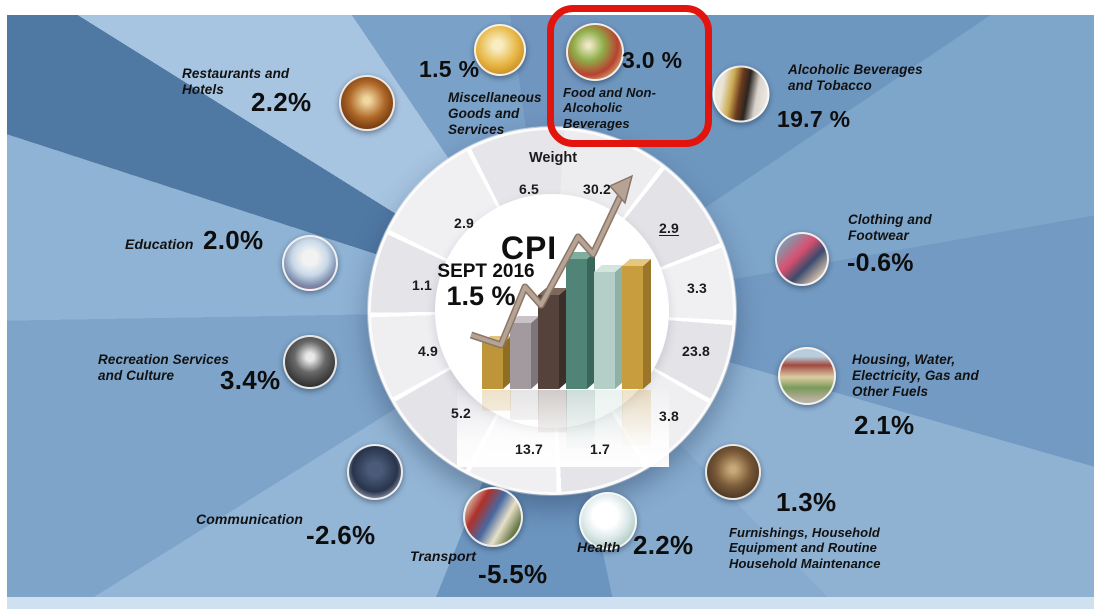  Describe the element at coordinates (341, 535) in the screenshot. I see `category-rate: -2.6%` at that location.